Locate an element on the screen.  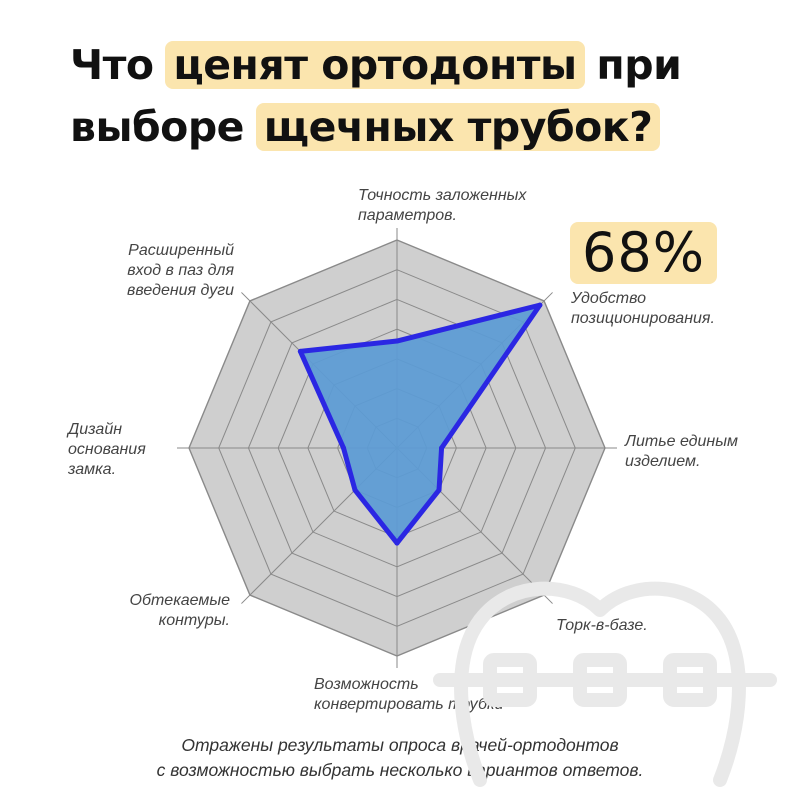
title-text: Что is located at coordinates (119, 65).